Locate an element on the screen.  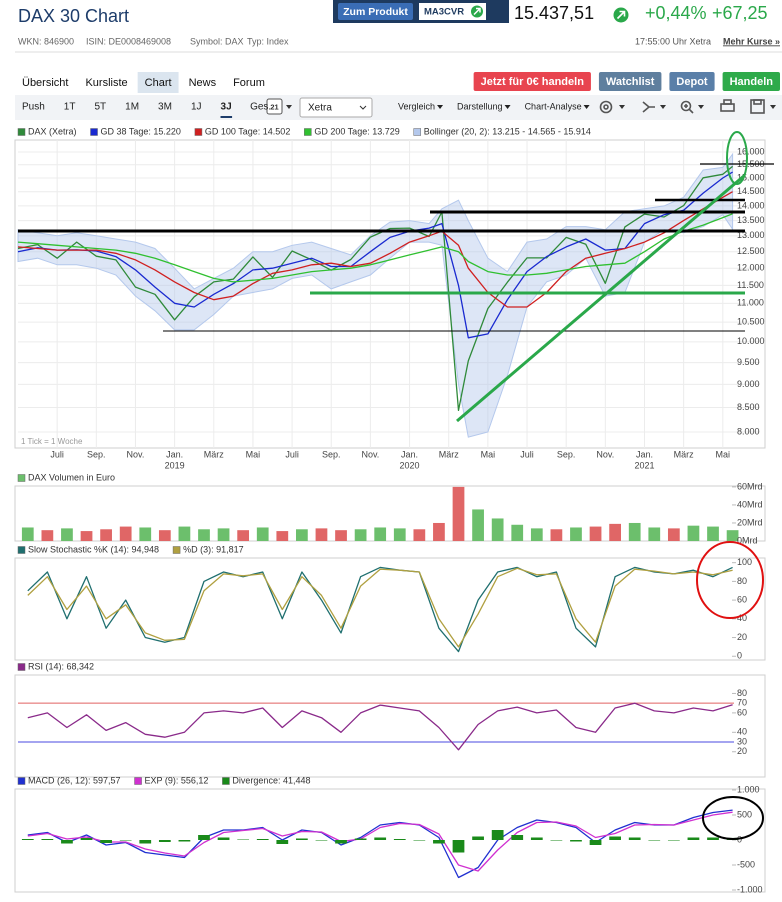
isin: ISIN: DE0008469008 is located at coordinates (128, 41).